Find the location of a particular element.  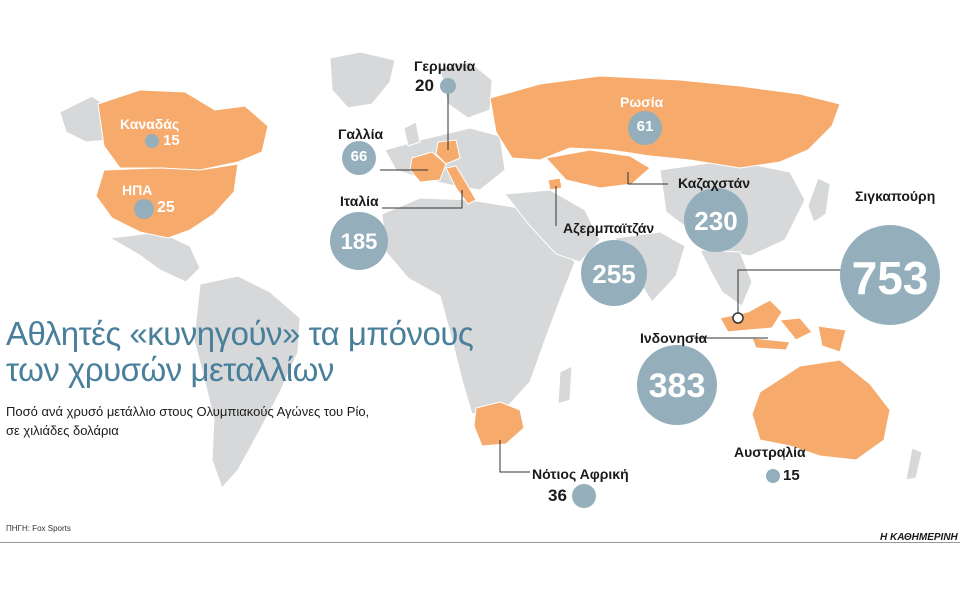

bubble-russia is located at coordinates (645, 128).